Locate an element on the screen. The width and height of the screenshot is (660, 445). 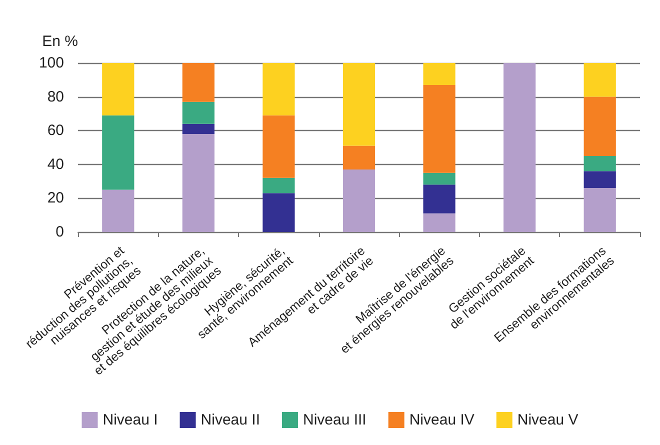
y-tick-label: 20 is located at coordinates (55, 198).